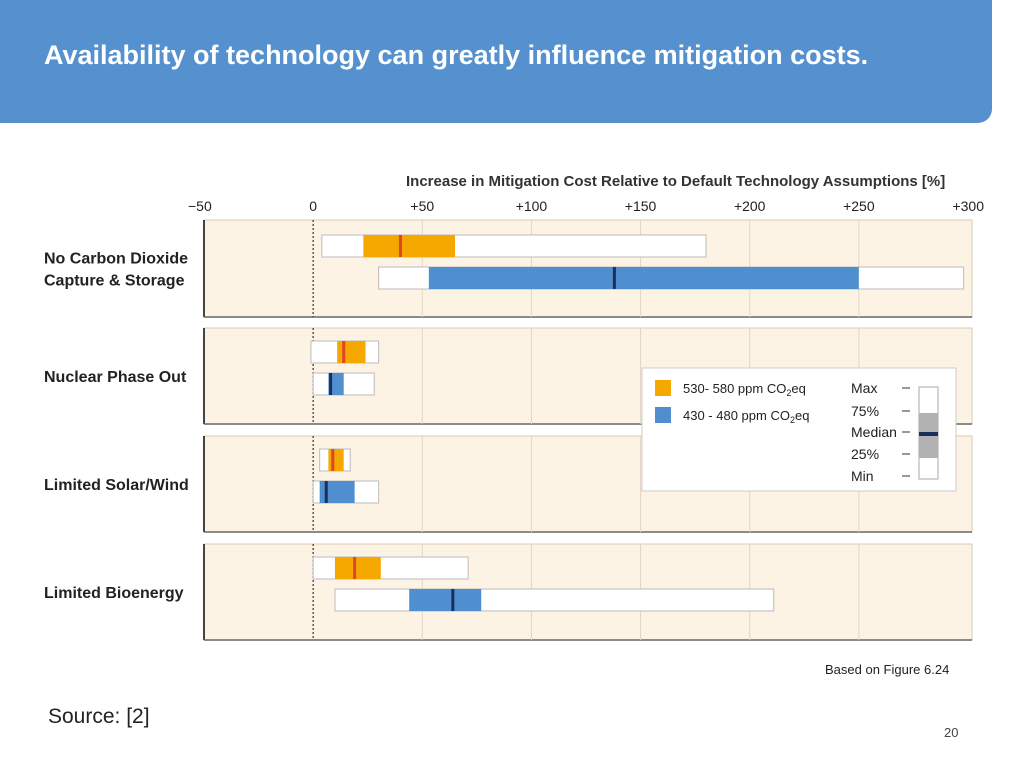 This screenshot has height=768, width=1024. I want to click on legend-median-marker, so click(928, 434).